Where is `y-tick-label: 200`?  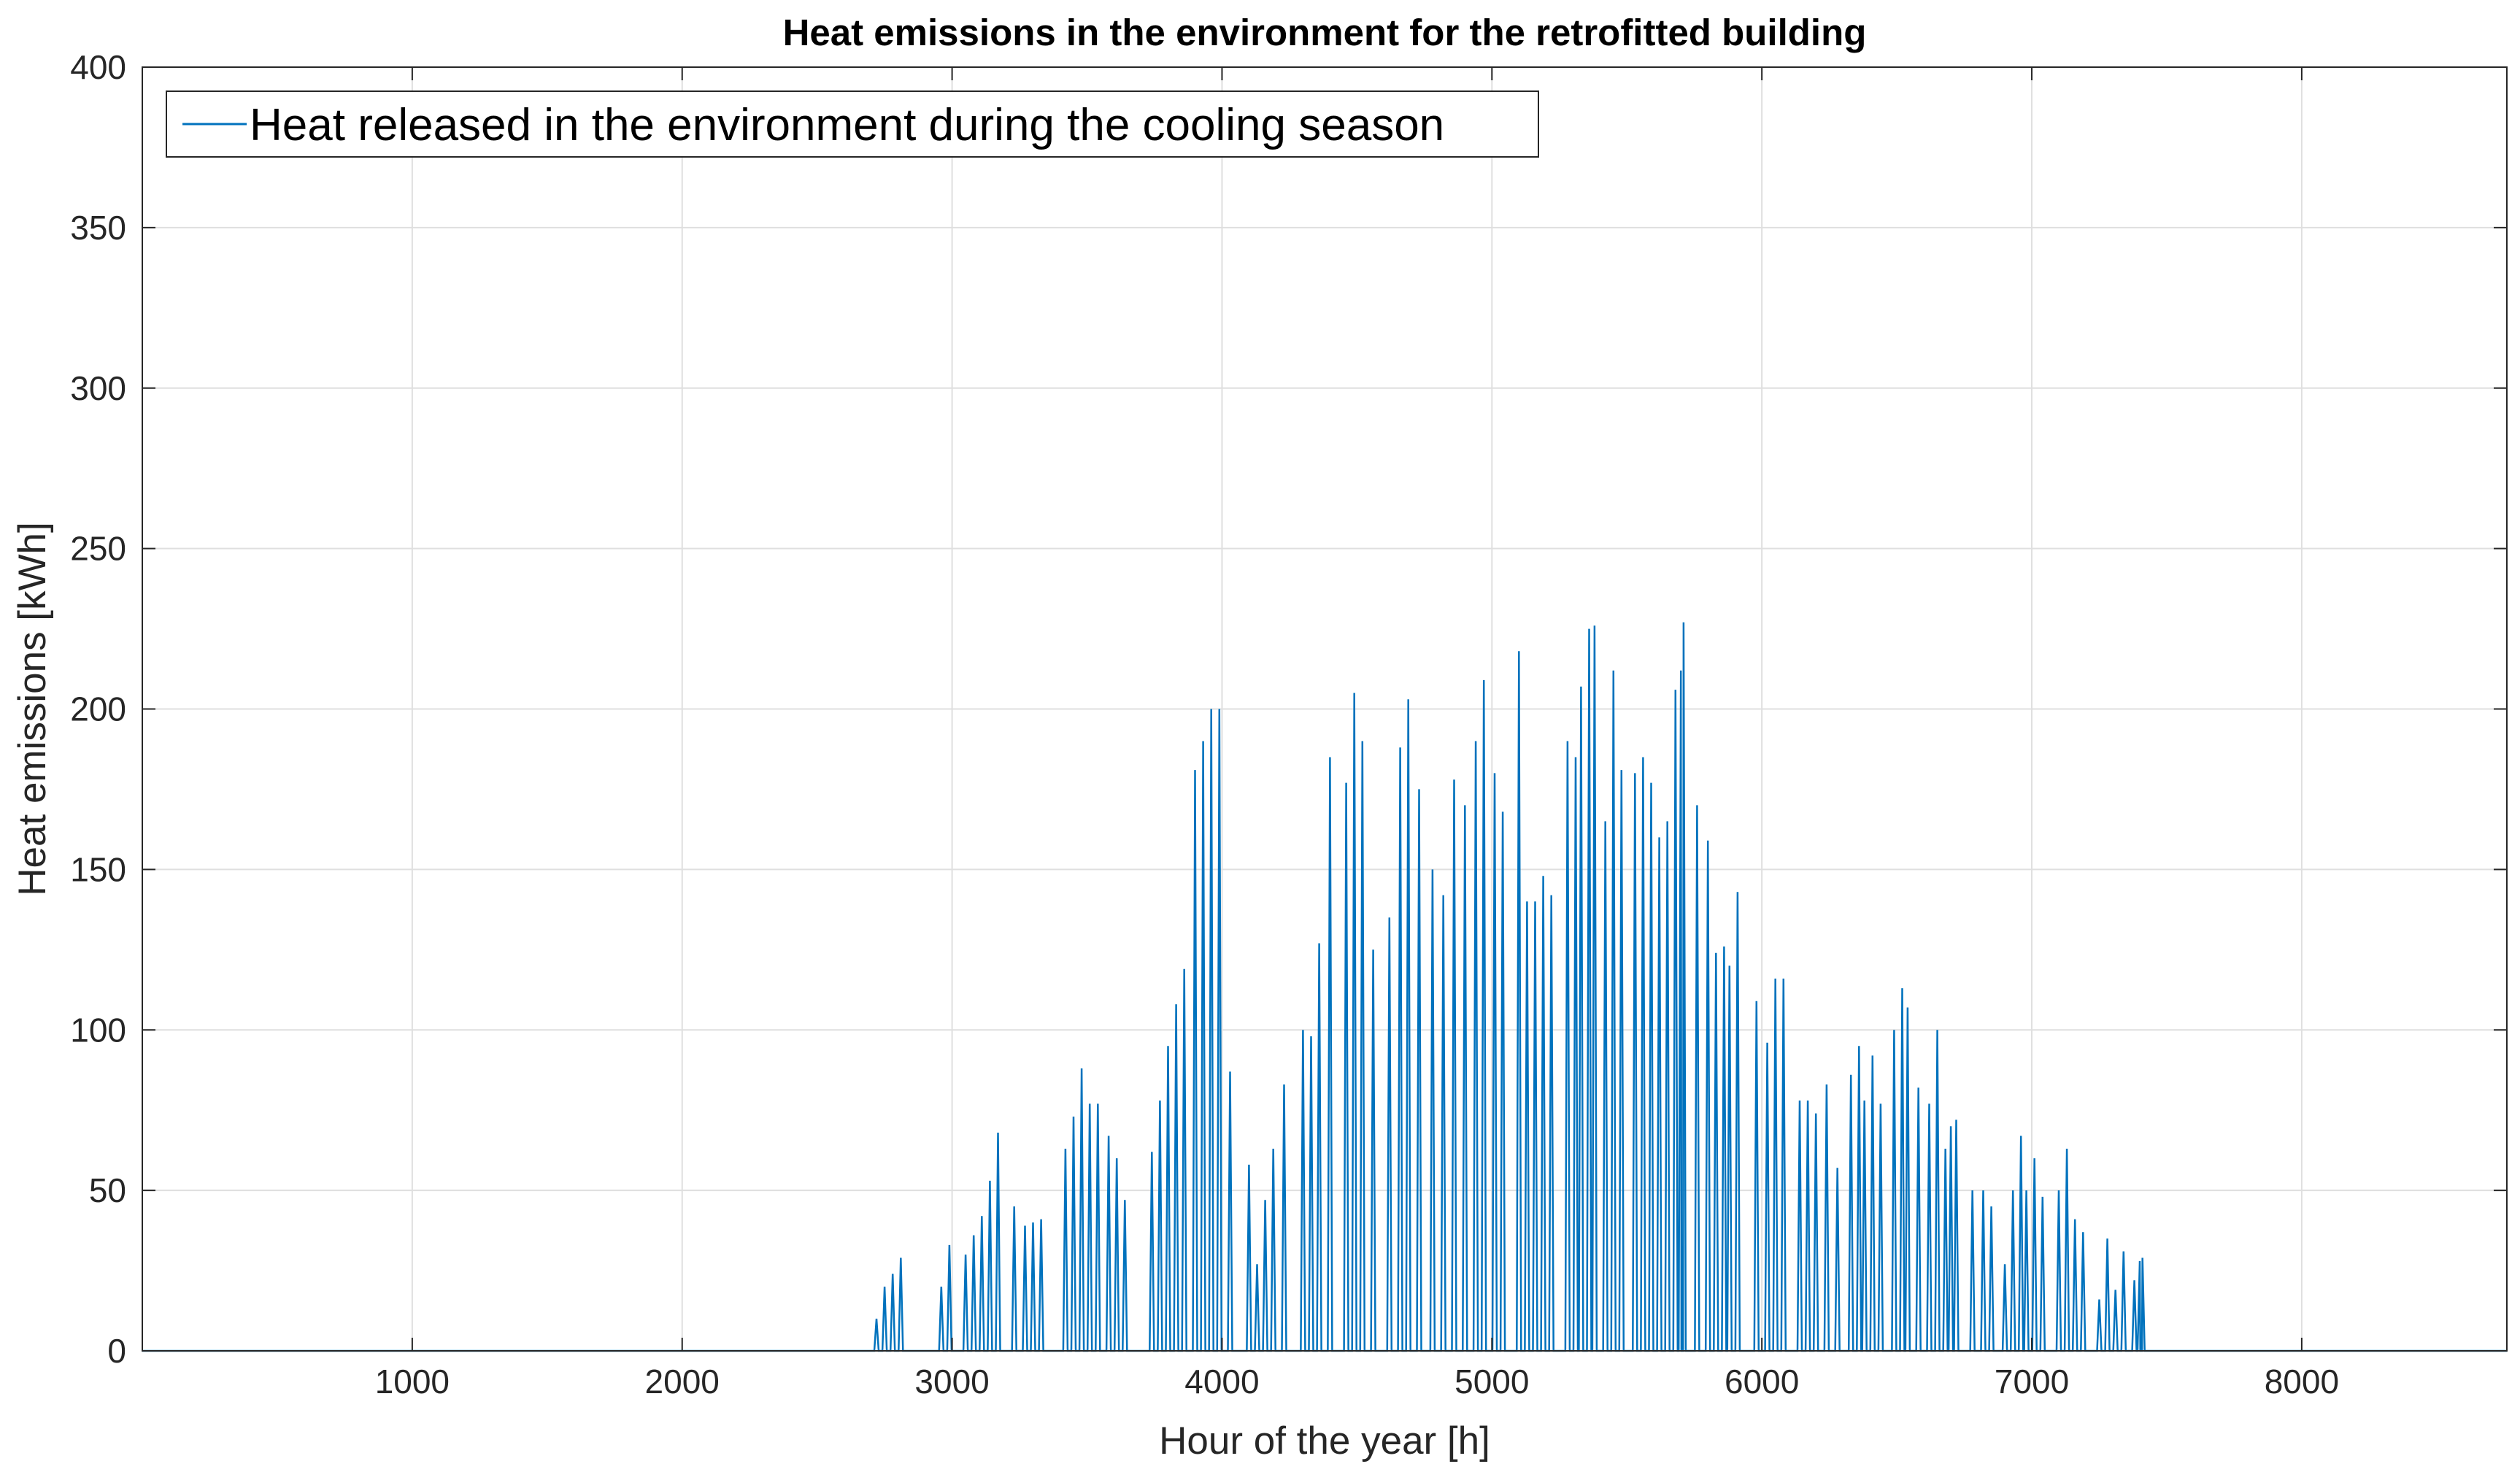 y-tick-label: 200 is located at coordinates (98, 709).